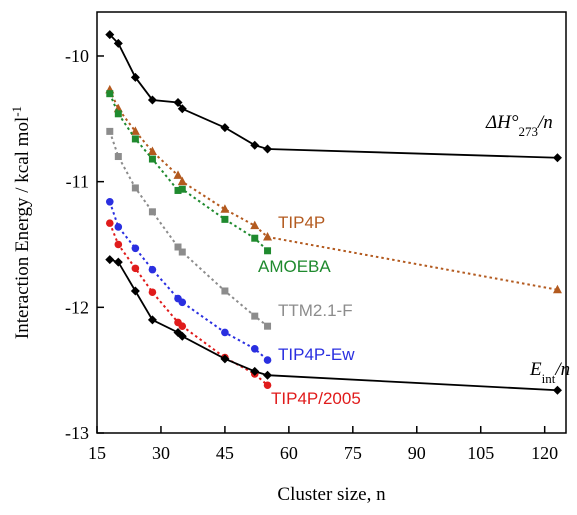 The image size is (577, 515). Describe the element at coordinates (353, 453) in the screenshot. I see `x-tick-label: 75` at that location.